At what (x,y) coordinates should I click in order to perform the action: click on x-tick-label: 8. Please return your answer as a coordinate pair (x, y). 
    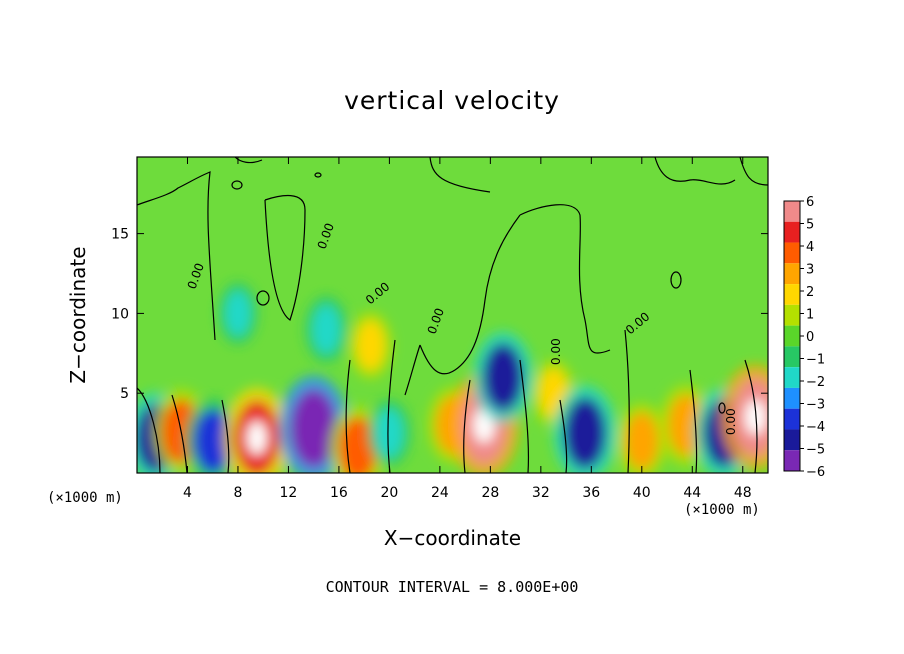
    Looking at the image, I should click on (237, 493).